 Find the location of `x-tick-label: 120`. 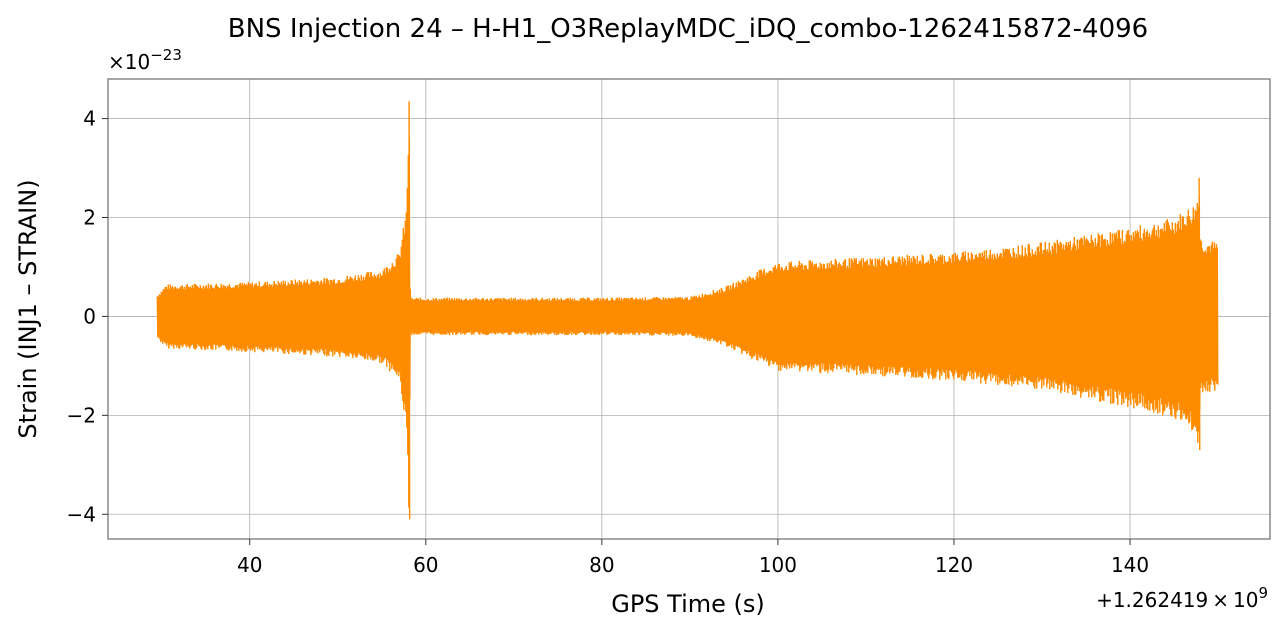

x-tick-label: 120 is located at coordinates (954, 565).